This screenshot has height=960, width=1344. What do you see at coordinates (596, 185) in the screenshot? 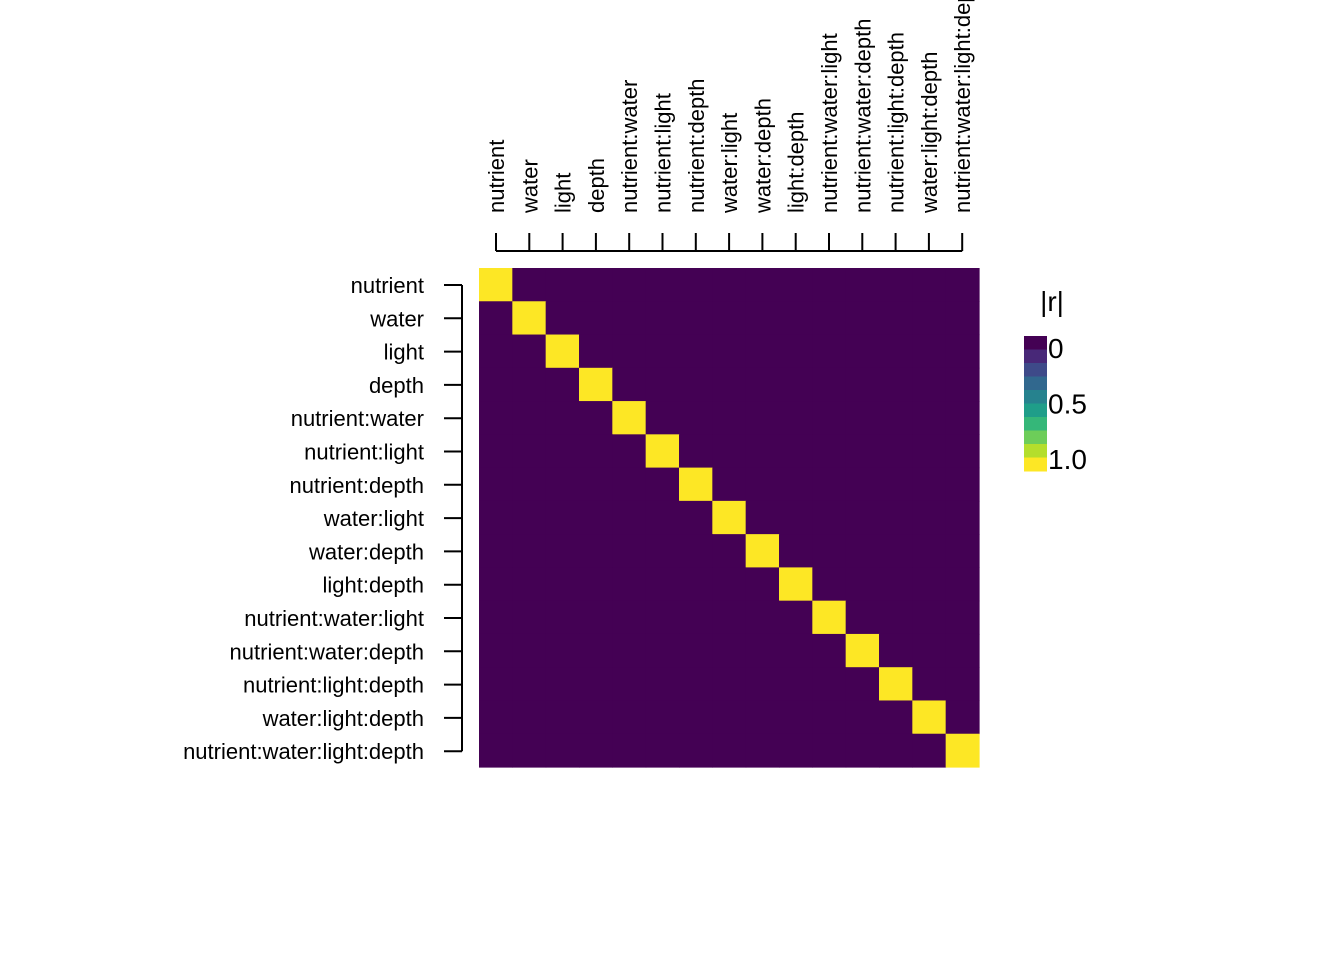
I see `column-label: depth` at bounding box center [596, 185].